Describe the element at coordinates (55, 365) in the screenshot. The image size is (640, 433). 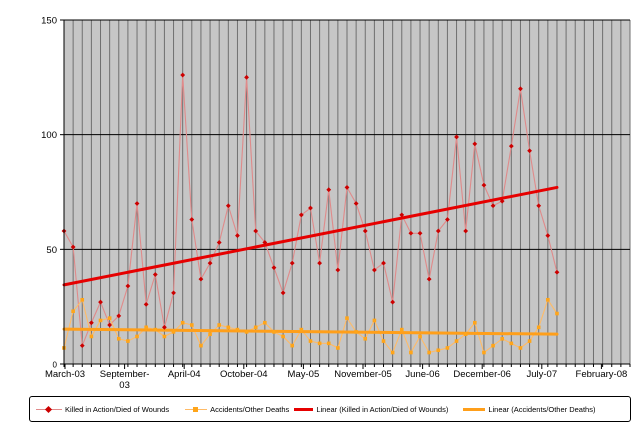
I see `y-tick-label: 0` at that location.